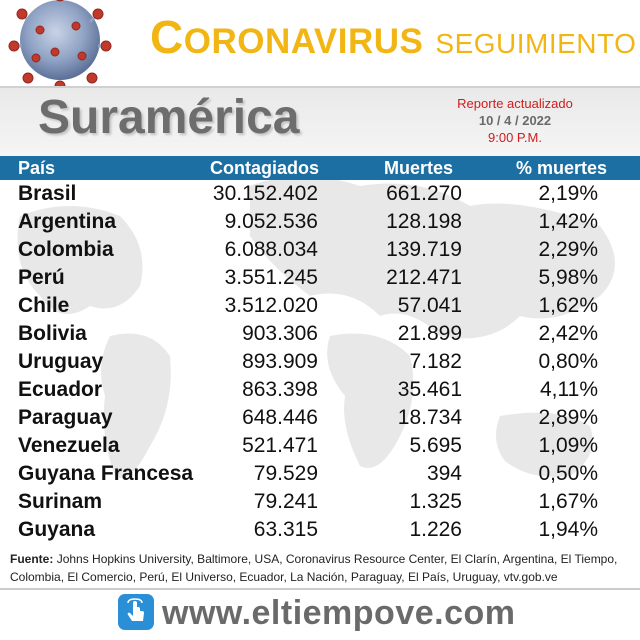 The height and width of the screenshot is (640, 640). What do you see at coordinates (568, 473) in the screenshot?
I see `death-rate-cell: 0,50%` at bounding box center [568, 473].